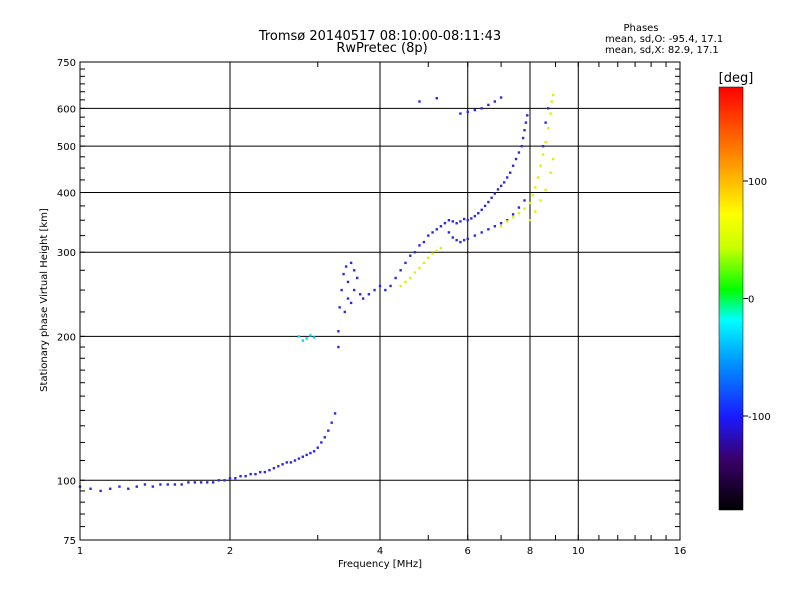  I want to click on colorbar, so click(731, 298).